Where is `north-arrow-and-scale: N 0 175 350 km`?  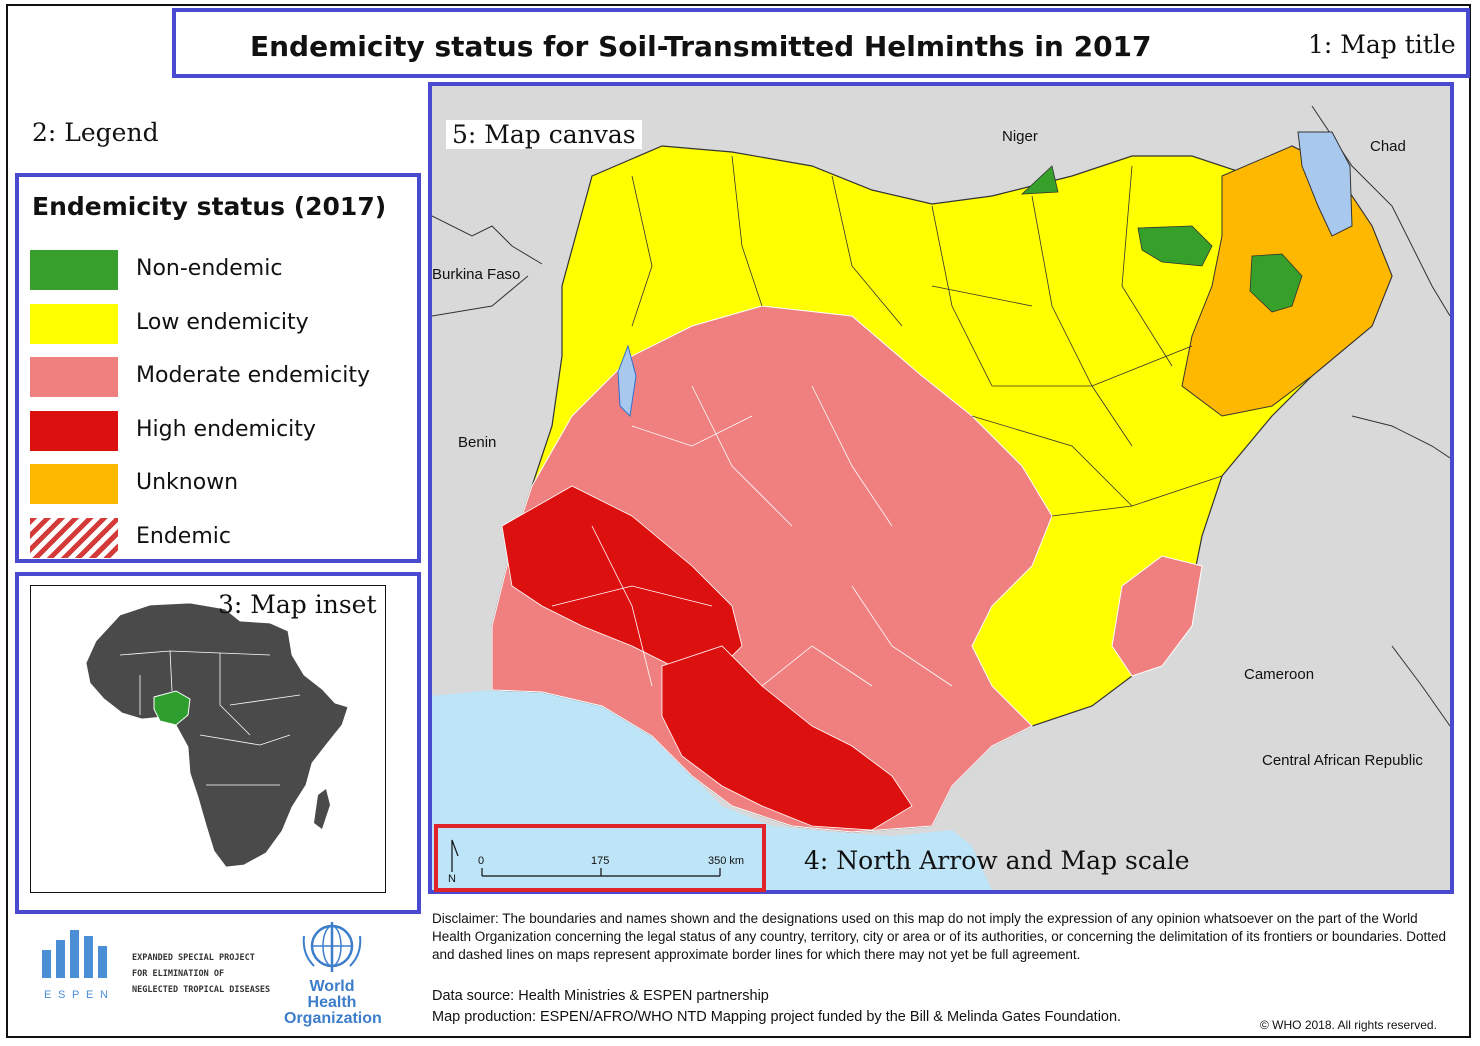 north-arrow-and-scale: N 0 175 350 km is located at coordinates (596, 862).